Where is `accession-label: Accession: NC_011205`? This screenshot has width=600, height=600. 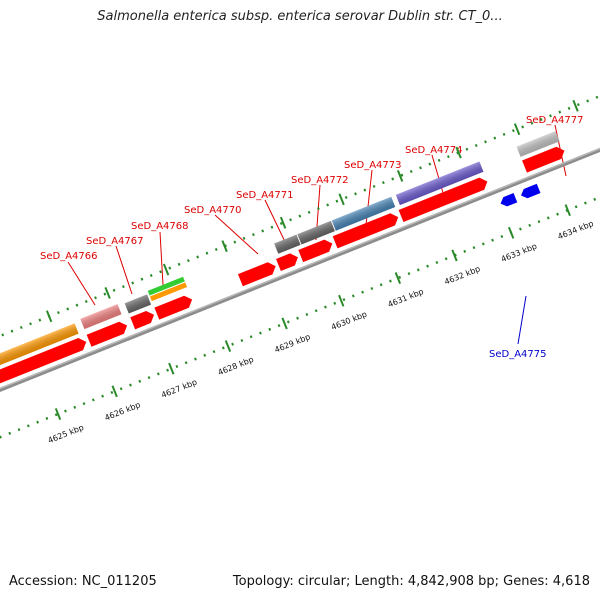 accession-label: Accession: NC_011205 is located at coordinates (83, 581).